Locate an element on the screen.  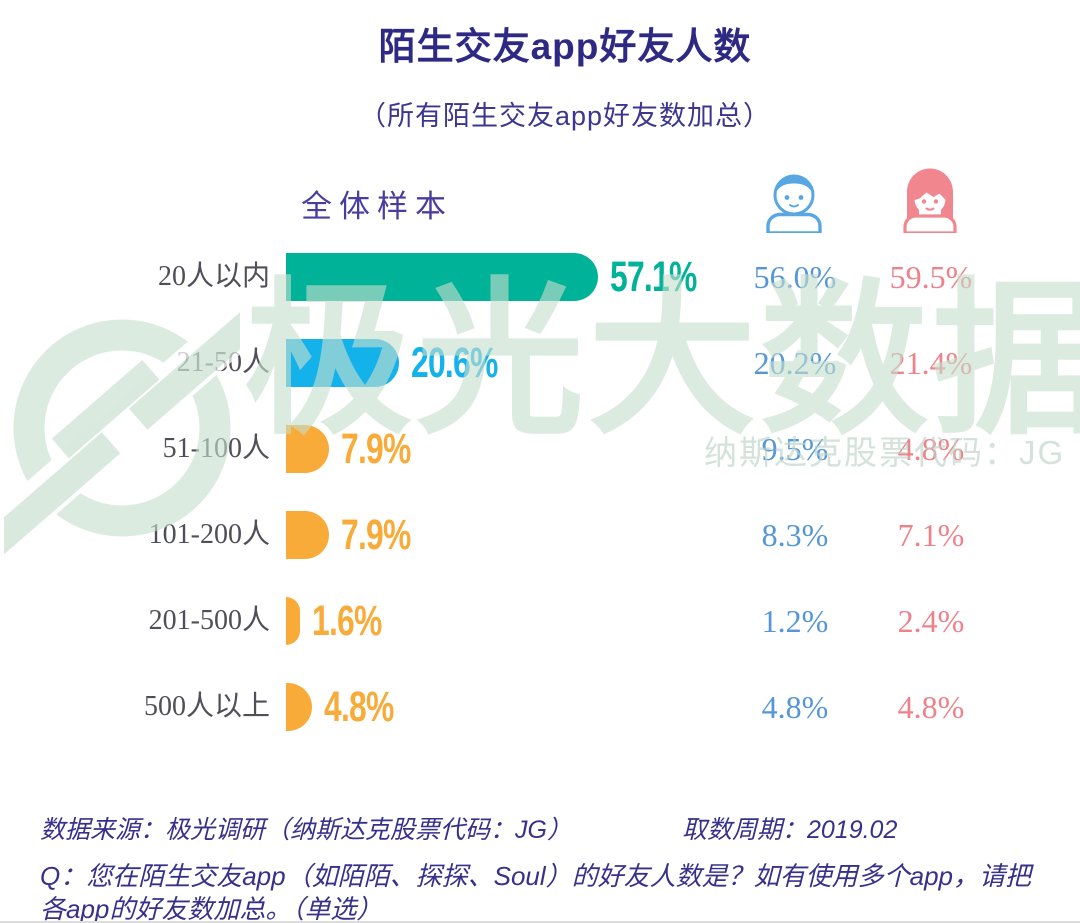
chart-header: 陌生交友app好友人数 （所有陌生交友app好友数加总） is located at coordinates (565, 66).